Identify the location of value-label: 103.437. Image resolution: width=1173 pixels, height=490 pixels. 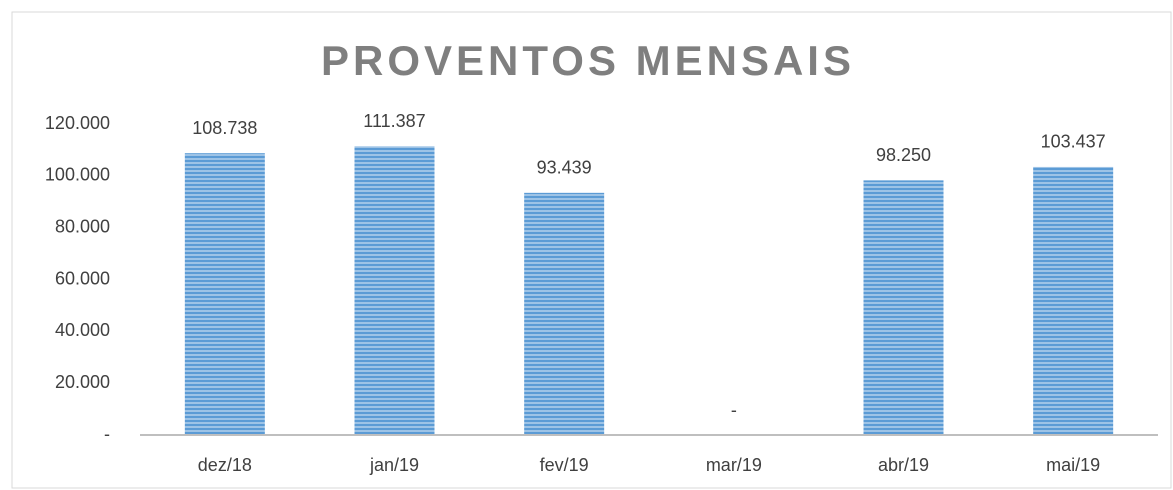
(1073, 142).